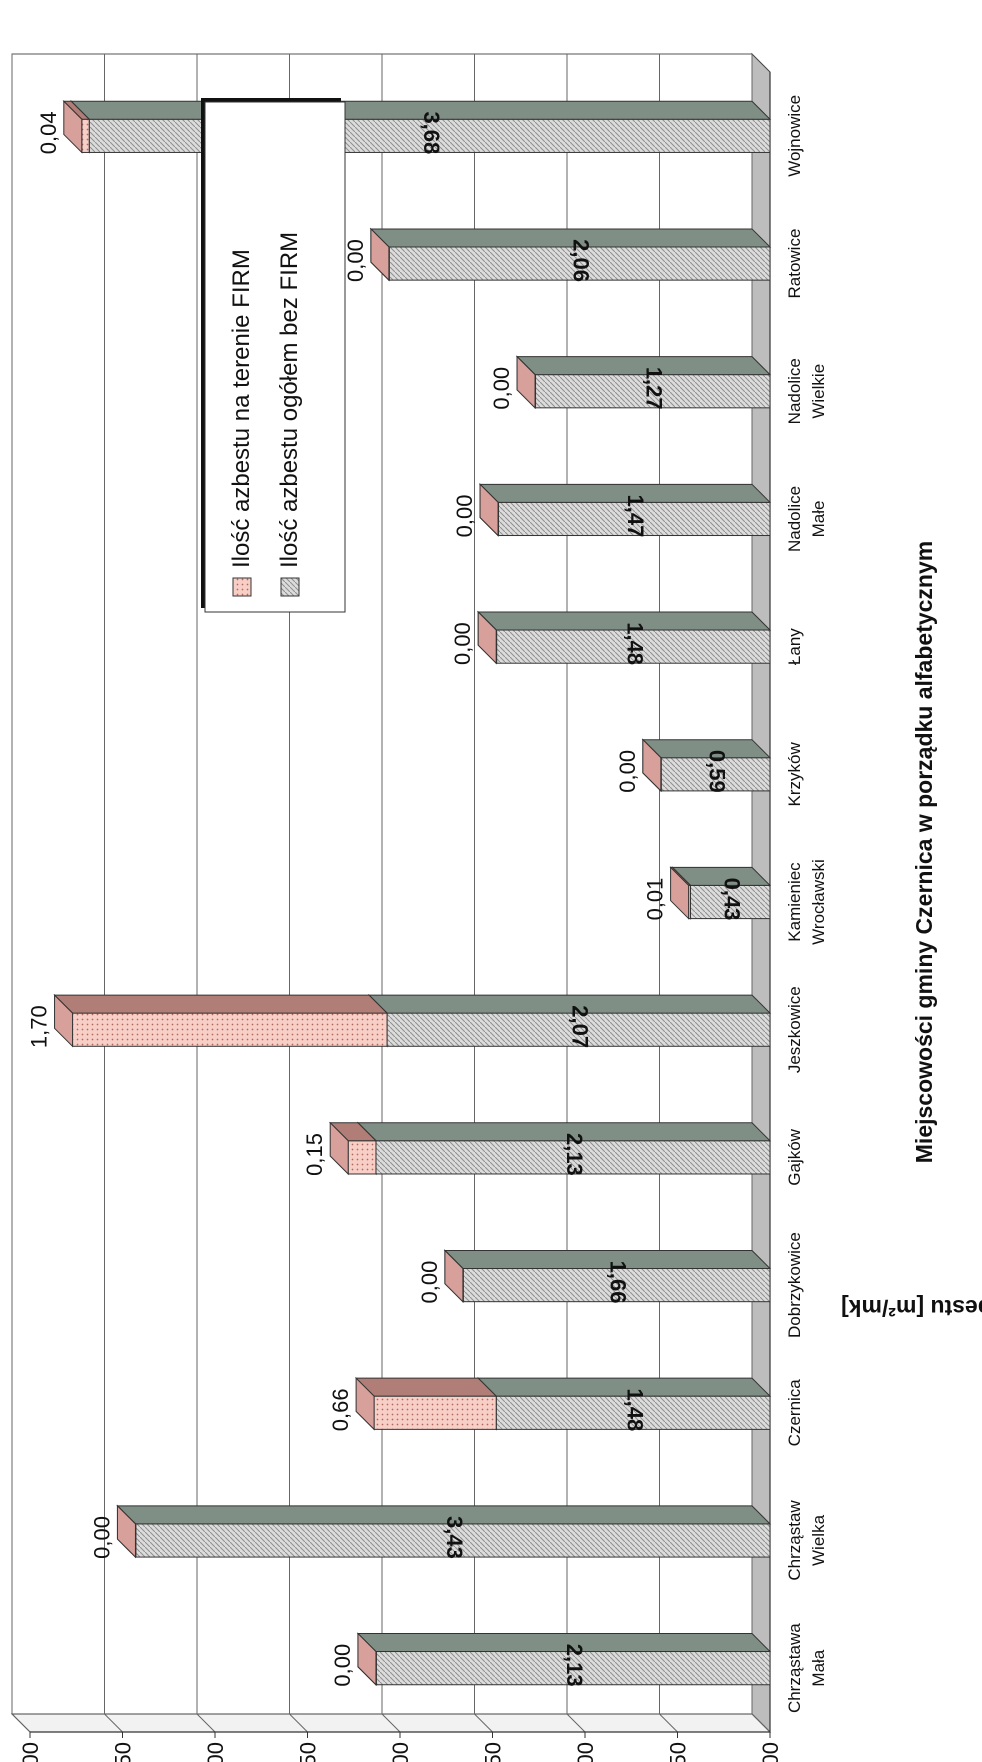  Describe the element at coordinates (655, 899) in the screenshot. I see `data-label-firm: 0,01` at that location.